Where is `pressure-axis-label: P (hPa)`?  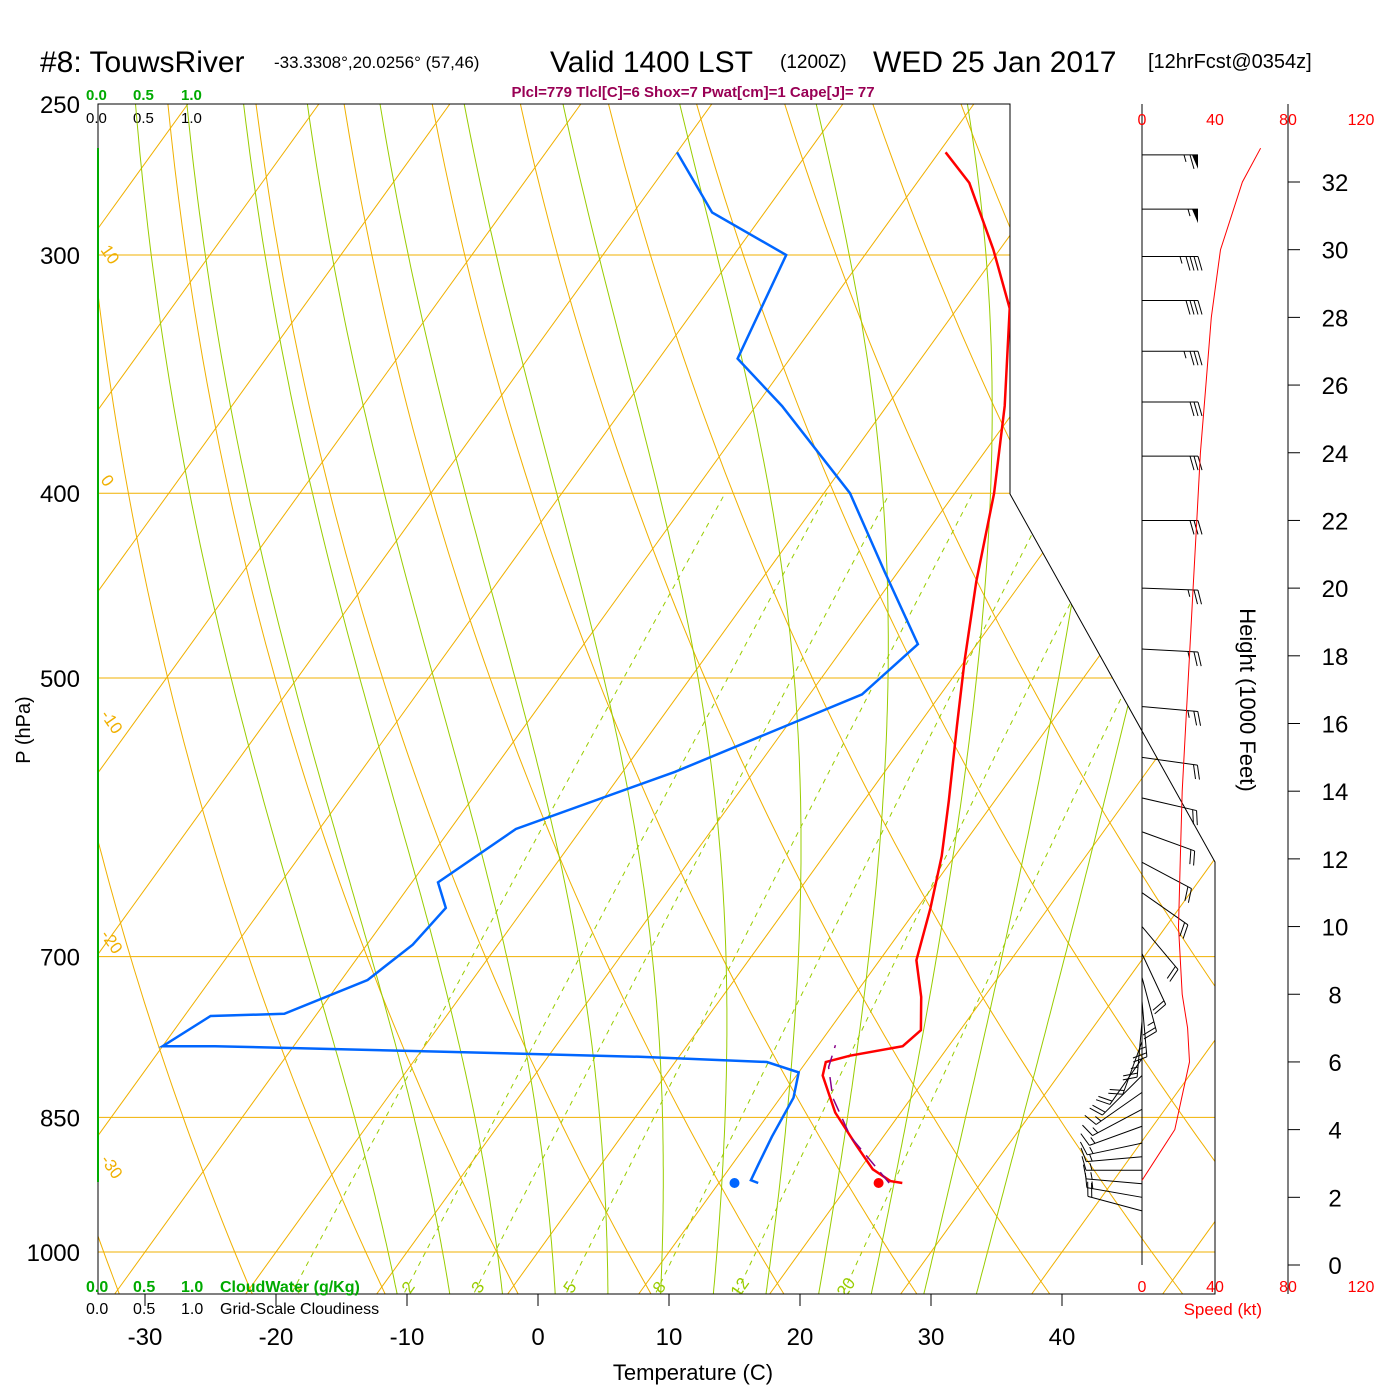
pressure-axis-label: P (hPa) is located at coordinates (24, 729).